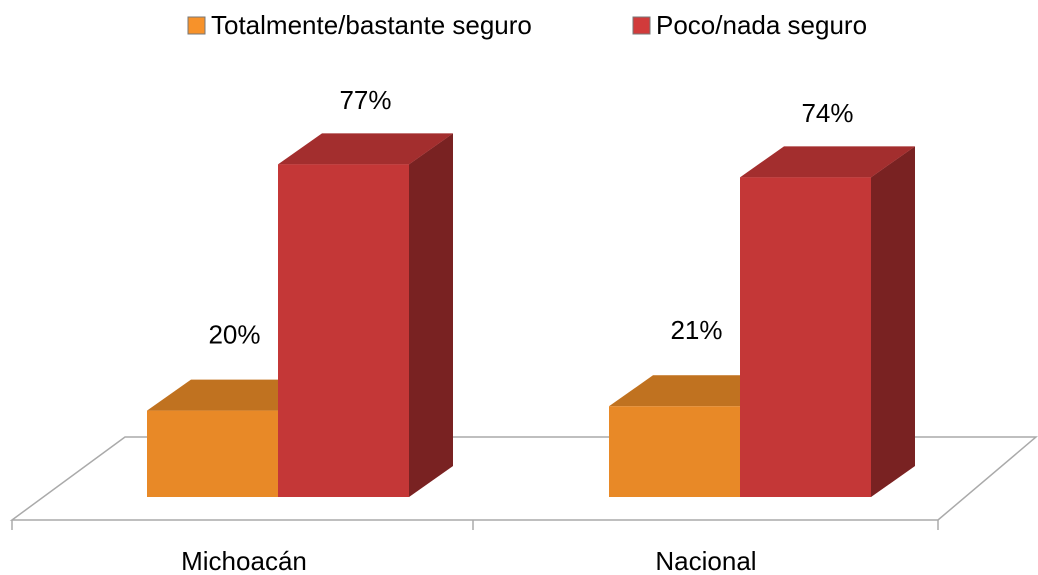  What do you see at coordinates (371, 25) in the screenshot?
I see `legend-label: Totalmente/bastante seguro` at bounding box center [371, 25].